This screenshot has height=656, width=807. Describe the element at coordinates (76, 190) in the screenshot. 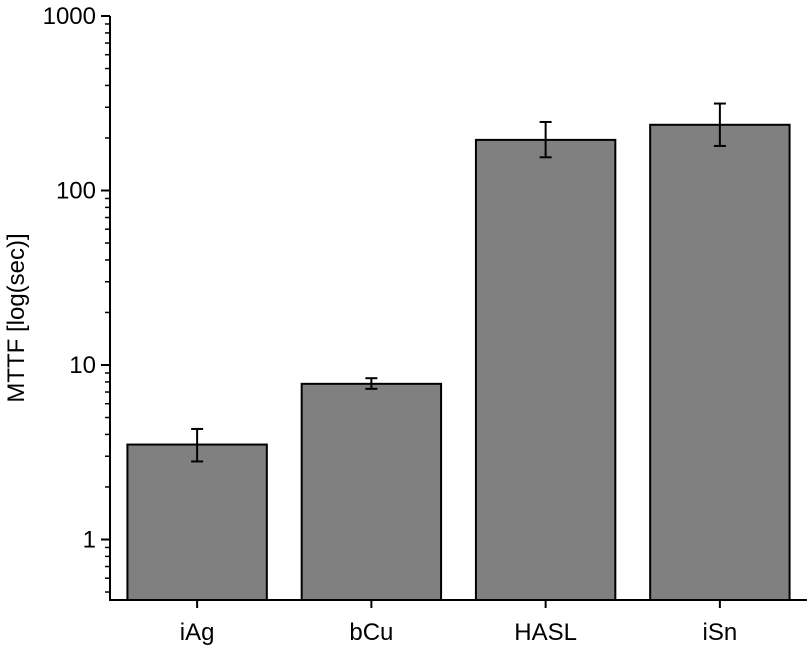

I see `y-tick-label: 100` at that location.